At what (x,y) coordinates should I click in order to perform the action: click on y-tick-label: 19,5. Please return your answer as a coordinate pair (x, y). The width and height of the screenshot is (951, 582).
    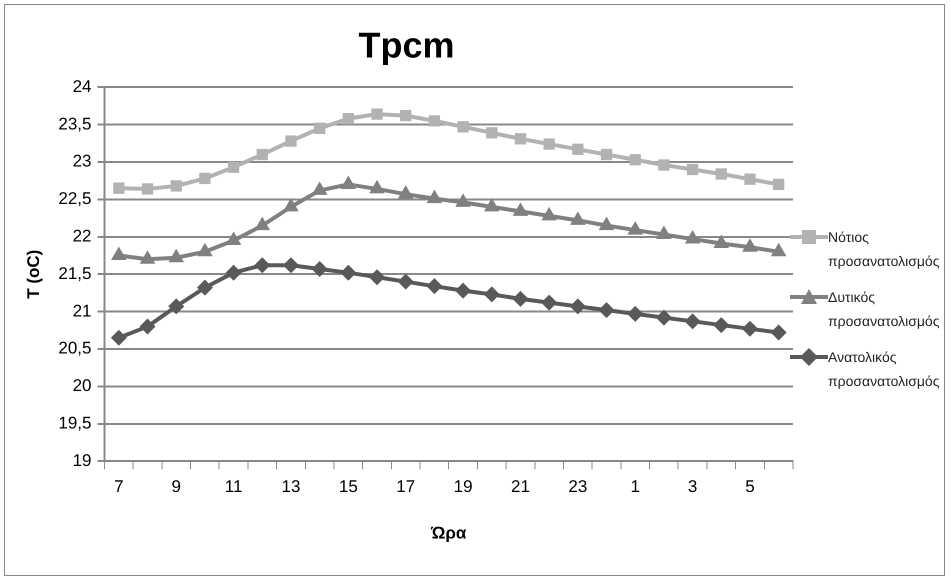
    Looking at the image, I should click on (75, 422).